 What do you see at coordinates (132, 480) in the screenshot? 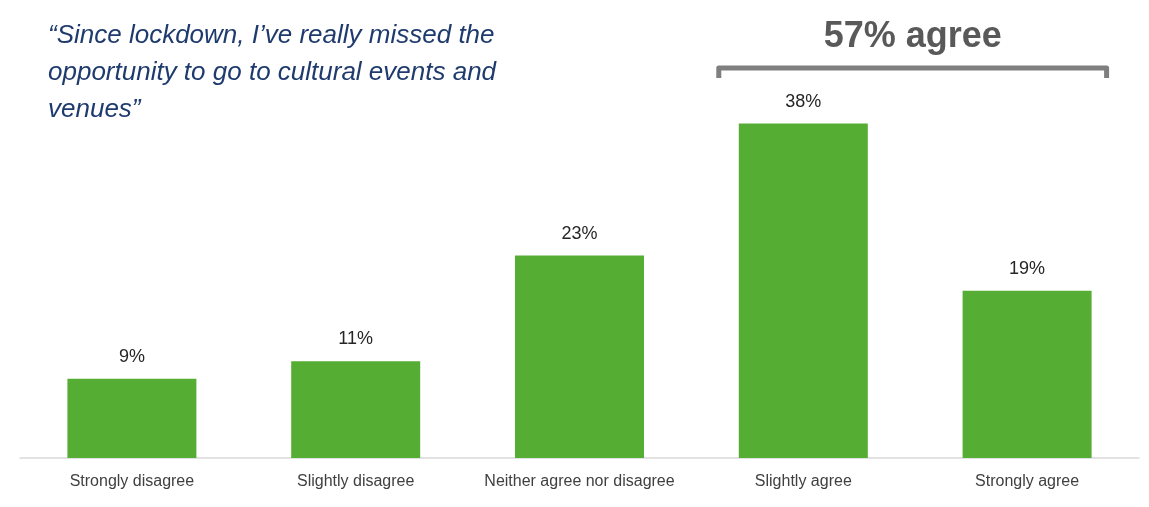
I see `x-tick-label: Strongly disagree` at bounding box center [132, 480].